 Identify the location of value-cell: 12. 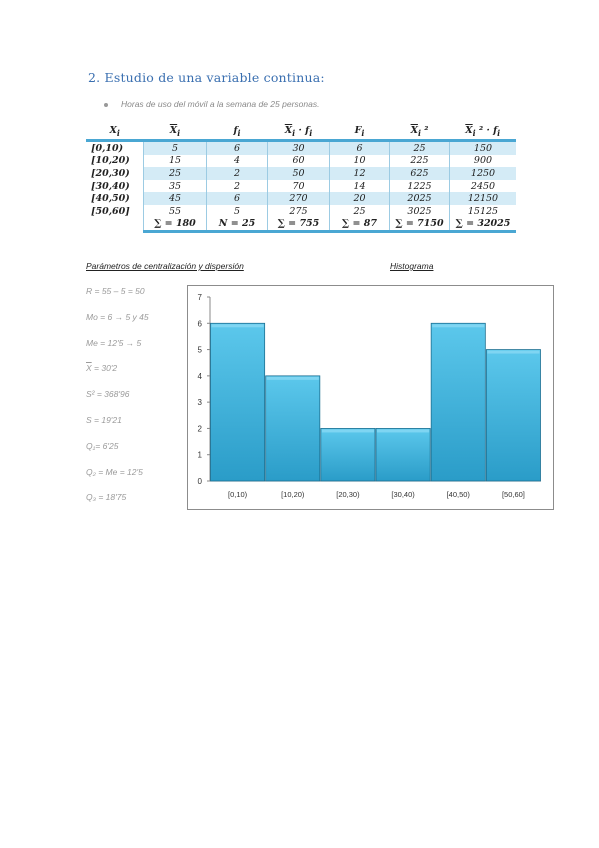
(359, 173).